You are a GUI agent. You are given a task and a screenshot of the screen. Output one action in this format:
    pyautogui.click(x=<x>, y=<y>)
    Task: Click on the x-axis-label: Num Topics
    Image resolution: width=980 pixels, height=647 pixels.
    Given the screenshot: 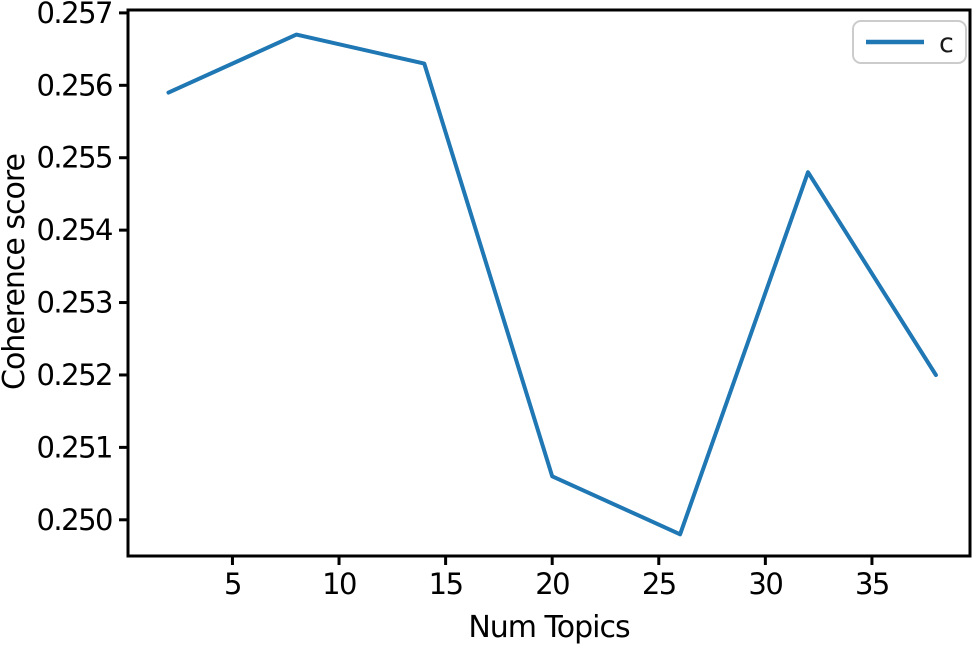 What is the action you would take?
    pyautogui.click(x=549, y=627)
    